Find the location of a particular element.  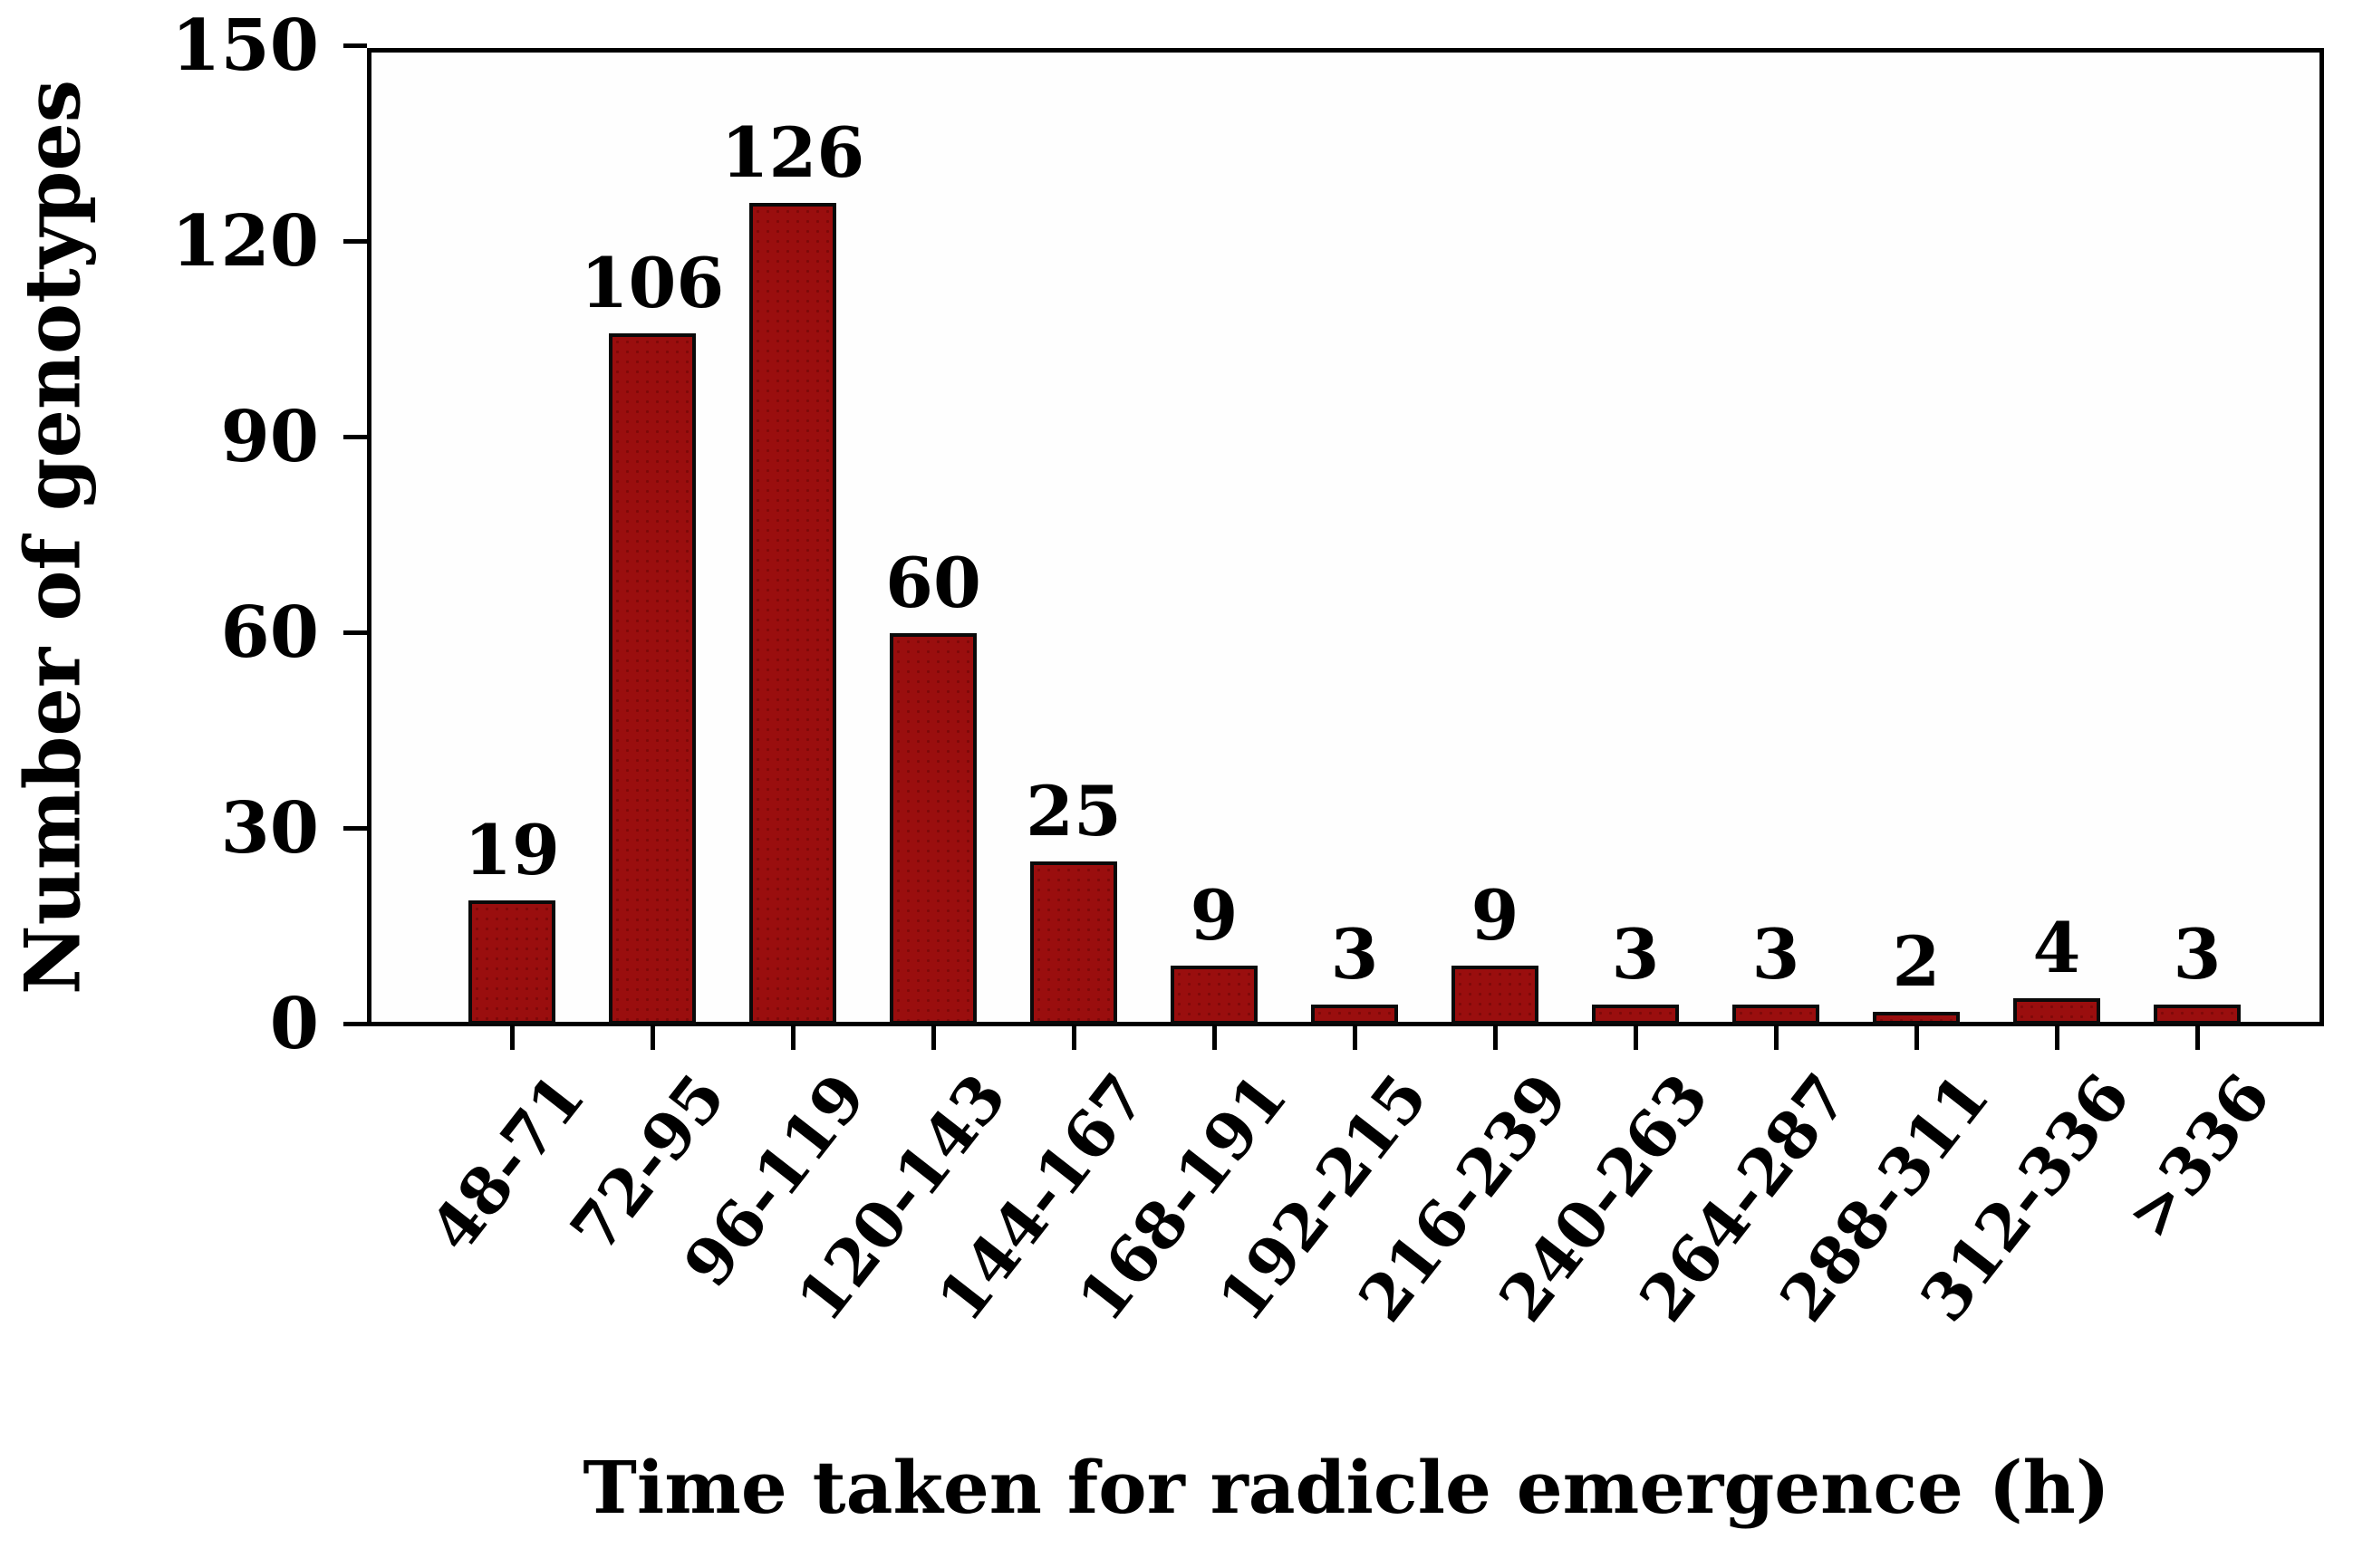

y-axis-tick-label: 60 is located at coordinates (269, 633).